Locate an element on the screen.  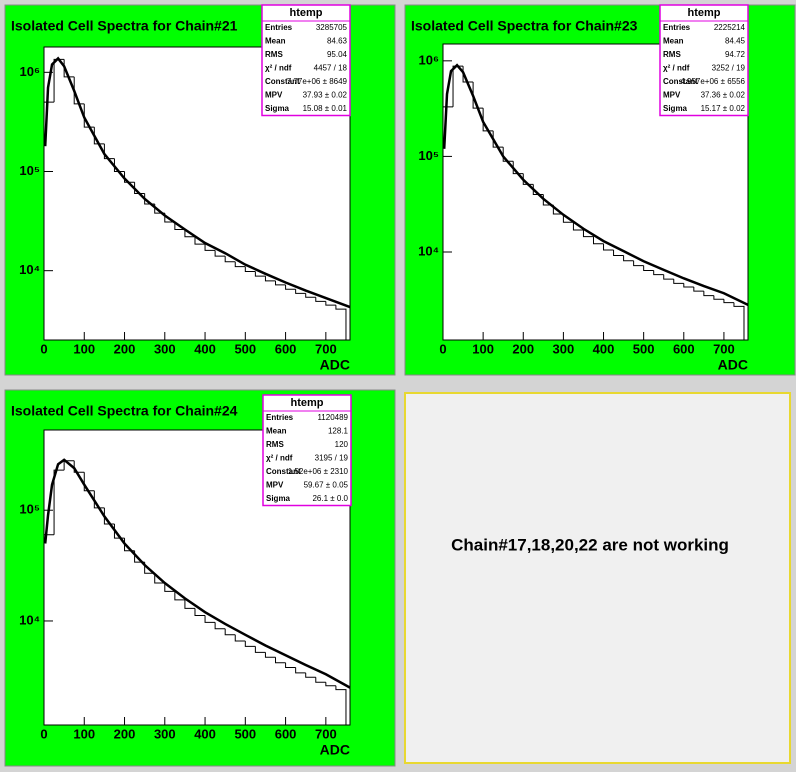
y-tick-label: 10⁵ is located at coordinates (428, 155).